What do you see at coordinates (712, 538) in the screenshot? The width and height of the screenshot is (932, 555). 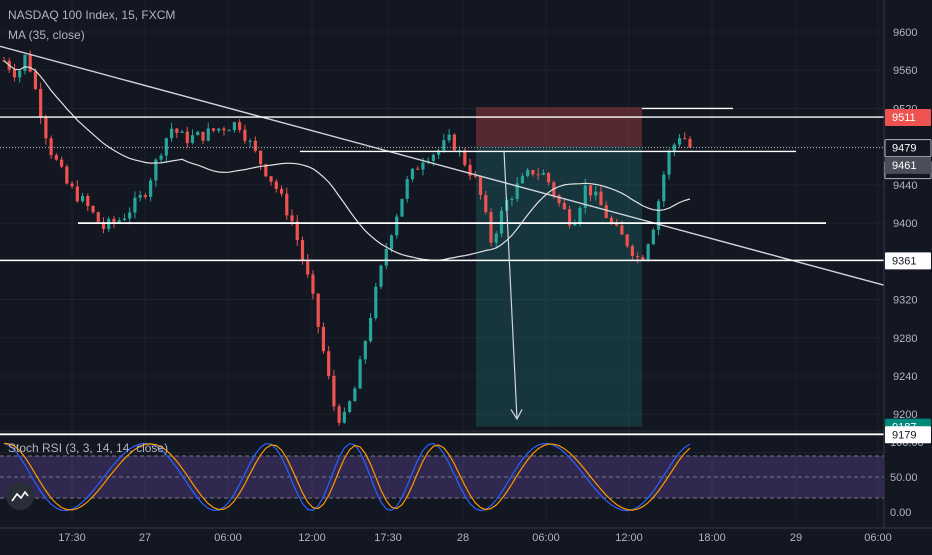 I see `time-tick: 18:00` at bounding box center [712, 538].